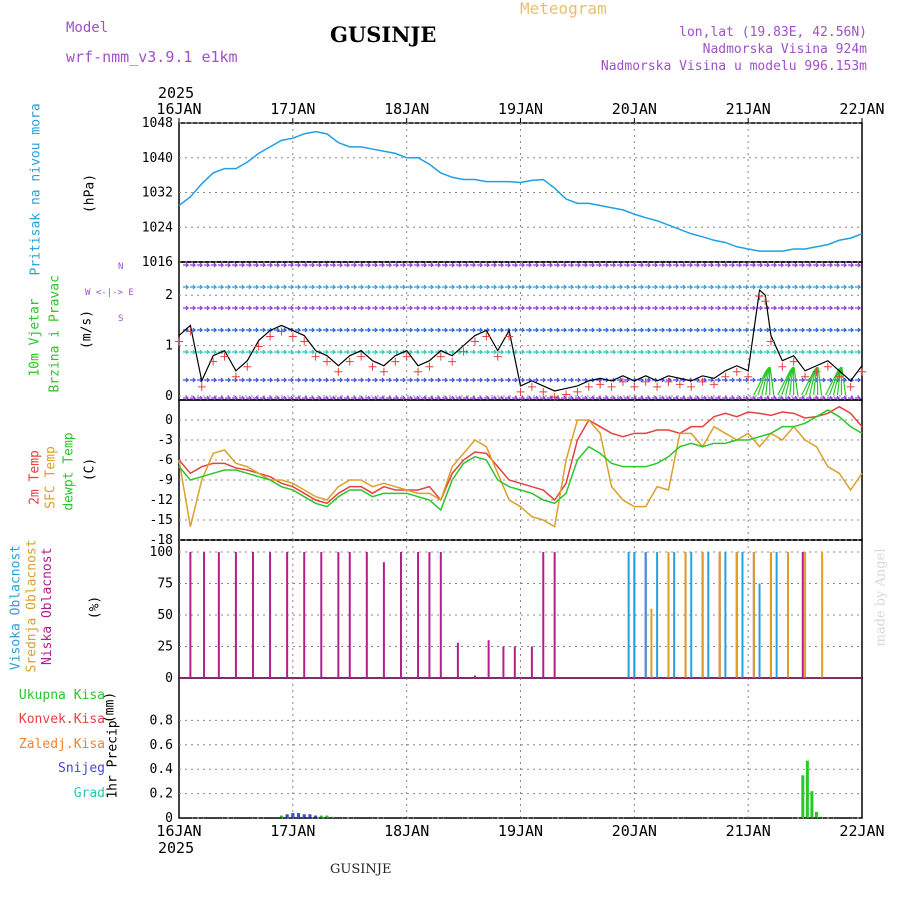  Describe the element at coordinates (406, 831) in the screenshot. I see `x-tick-label-bottom: 18JAN` at that location.